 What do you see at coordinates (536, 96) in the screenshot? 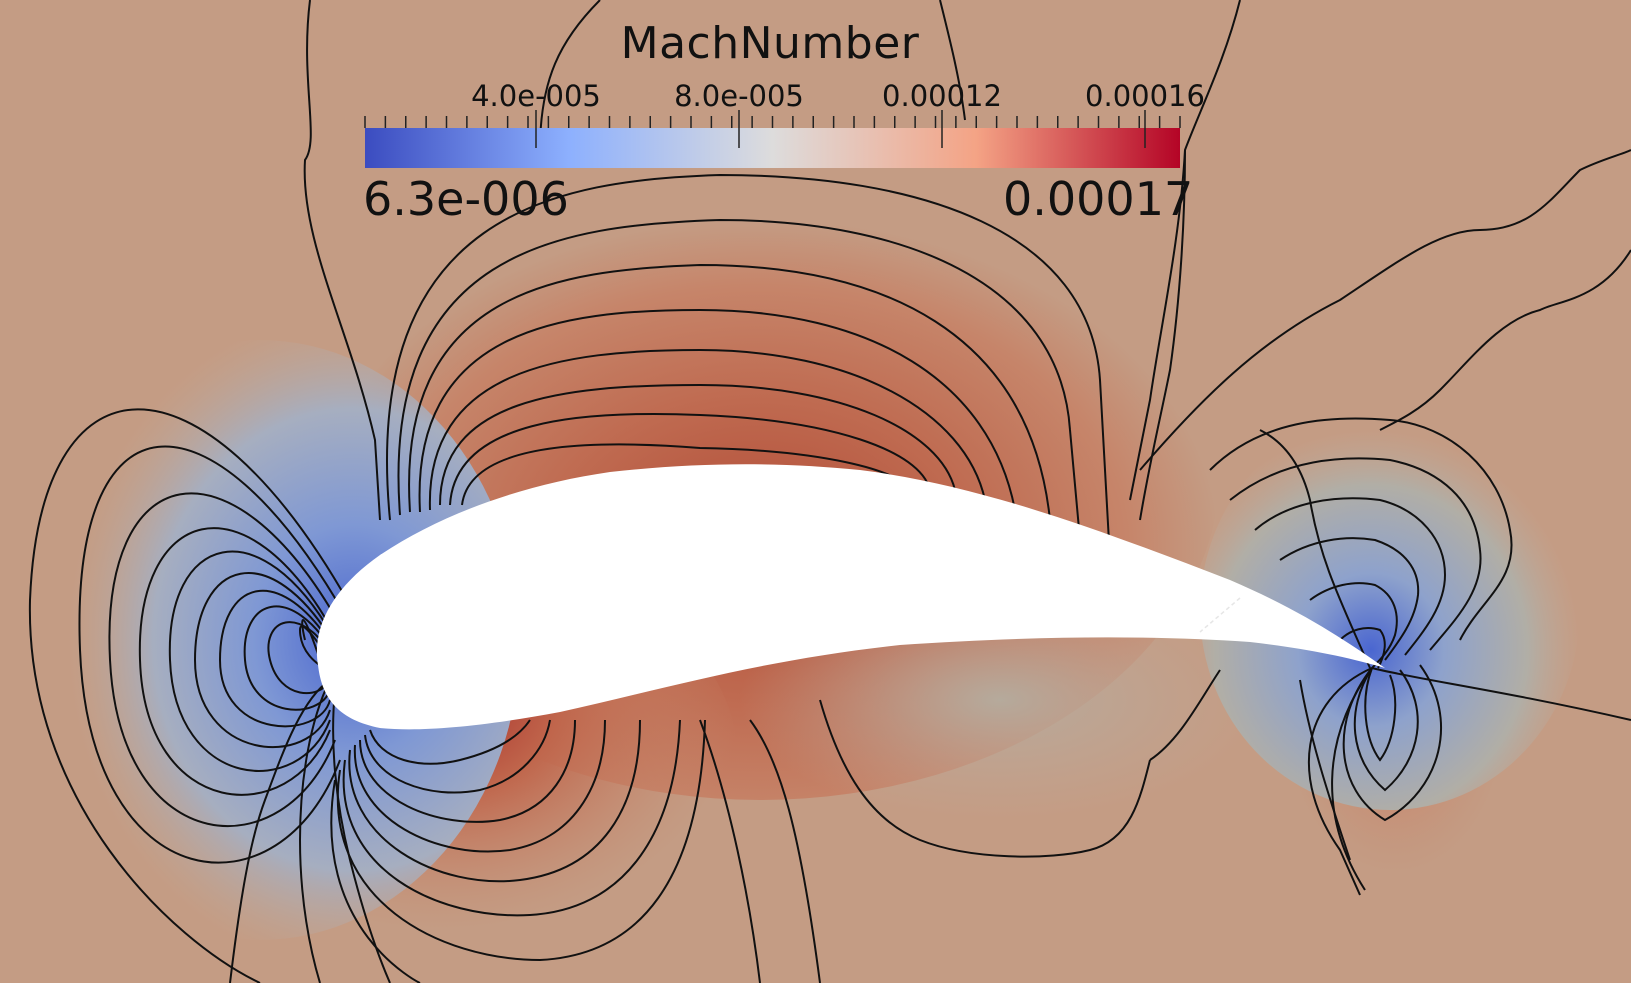
I see `colorbar-tick-label-1: 4.0e-005` at bounding box center [536, 96].